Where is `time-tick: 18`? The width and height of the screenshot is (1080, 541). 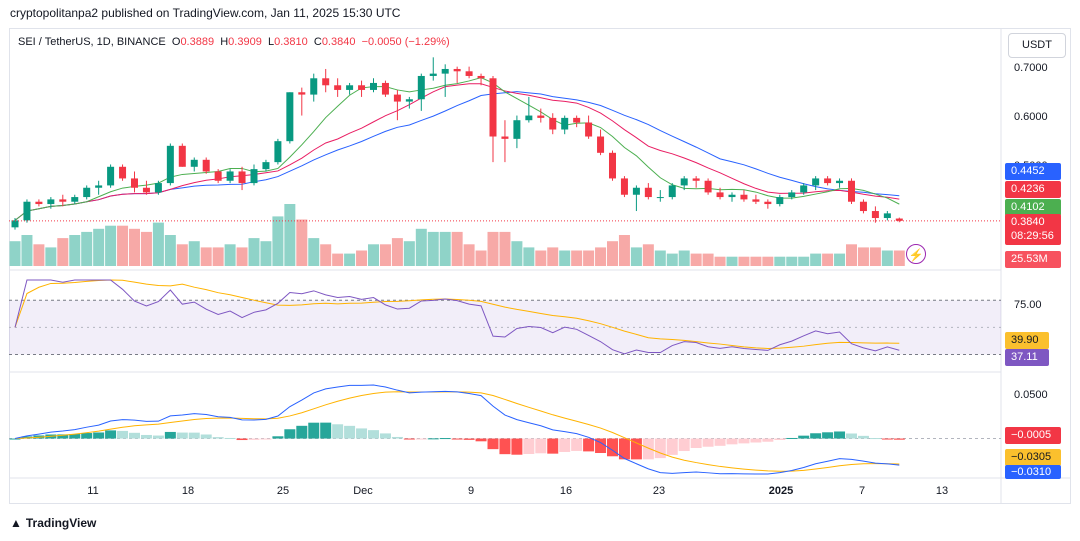 time-tick: 18 is located at coordinates (188, 491).